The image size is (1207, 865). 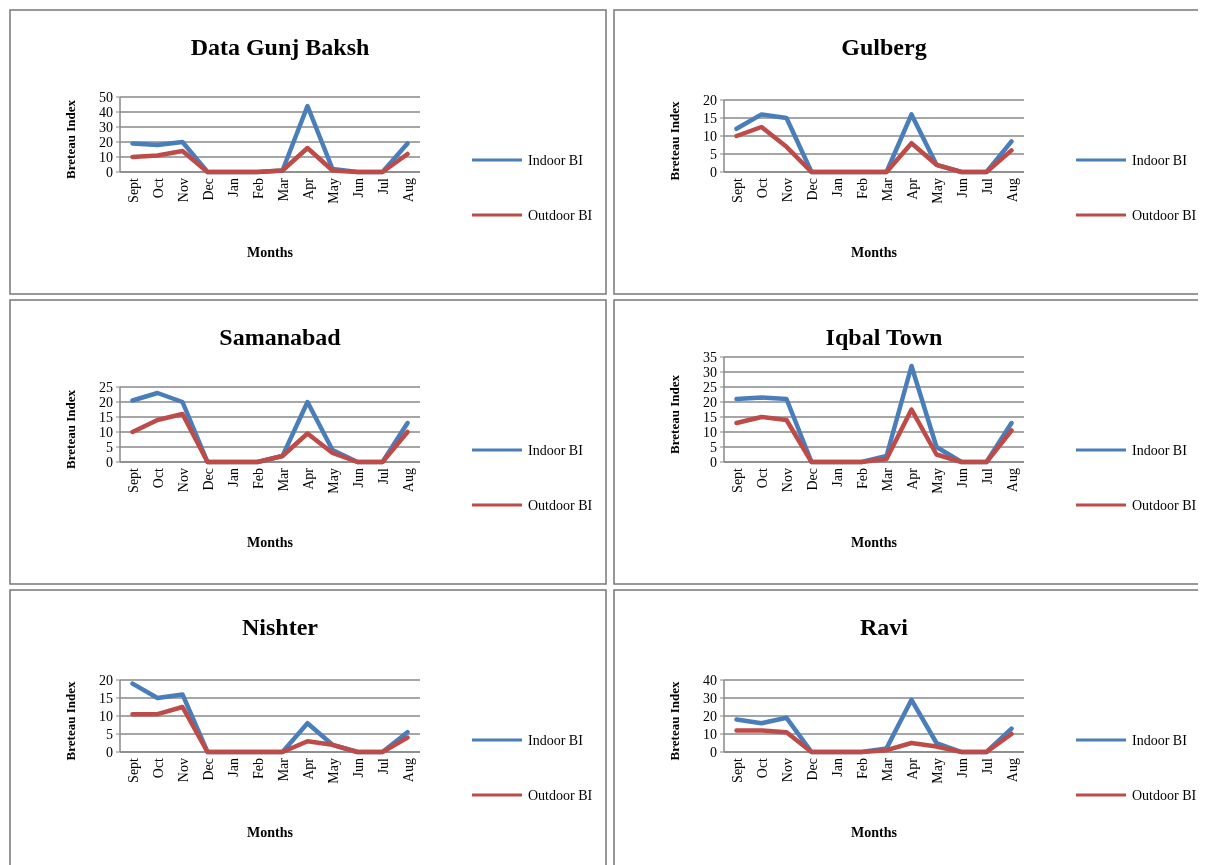 What do you see at coordinates (280, 627) in the screenshot?
I see `chart-title: Nishter` at bounding box center [280, 627].